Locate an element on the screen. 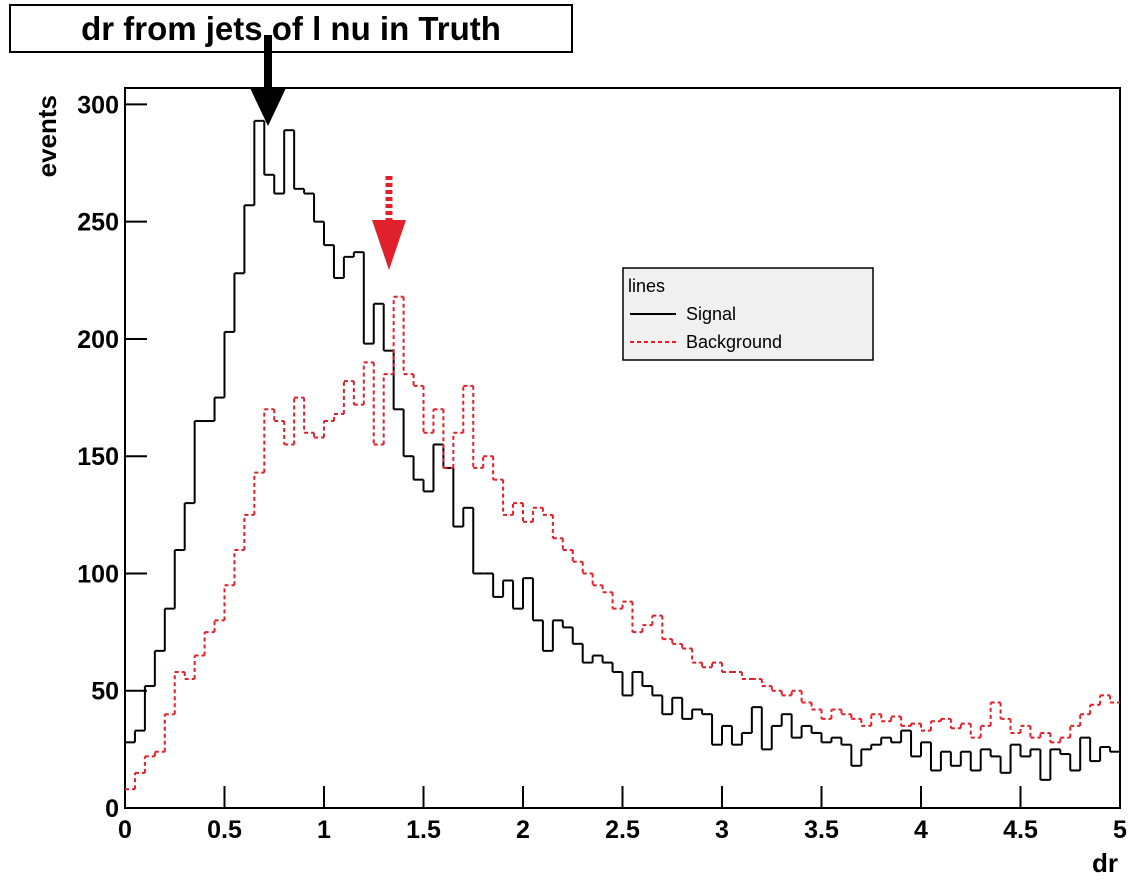 This screenshot has height=885, width=1131. annotation-arrows is located at coordinates (328, 152).